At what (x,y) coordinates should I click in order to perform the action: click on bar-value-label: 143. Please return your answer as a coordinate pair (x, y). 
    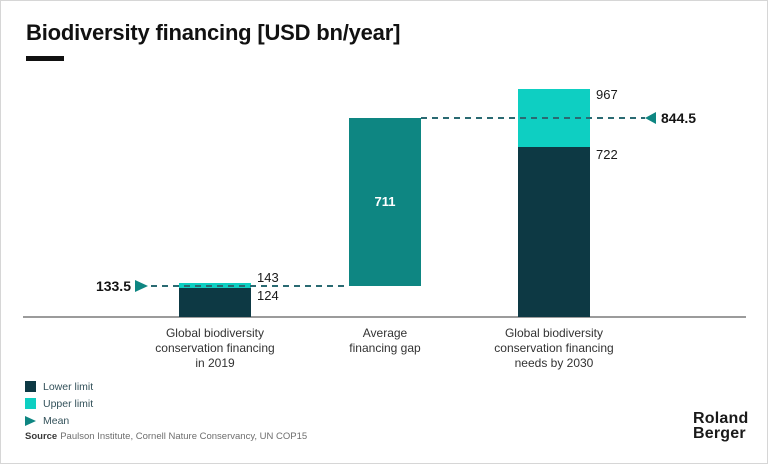
    Looking at the image, I should click on (268, 278).